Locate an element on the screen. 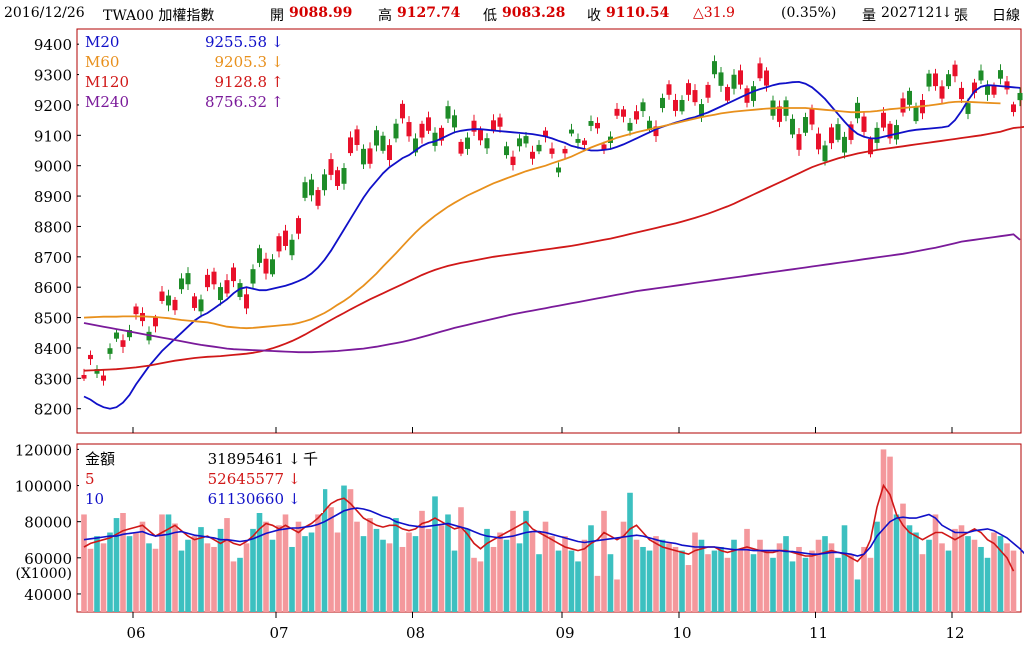 This screenshot has width=1024, height=662. high-label: 高 is located at coordinates (385, 16).